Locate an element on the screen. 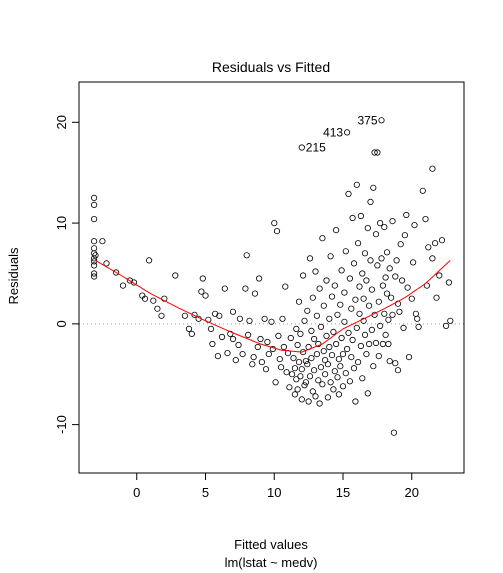 Image resolution: width=503 pixels, height=573 pixels. loess-smoother-line is located at coordinates (273, 306).